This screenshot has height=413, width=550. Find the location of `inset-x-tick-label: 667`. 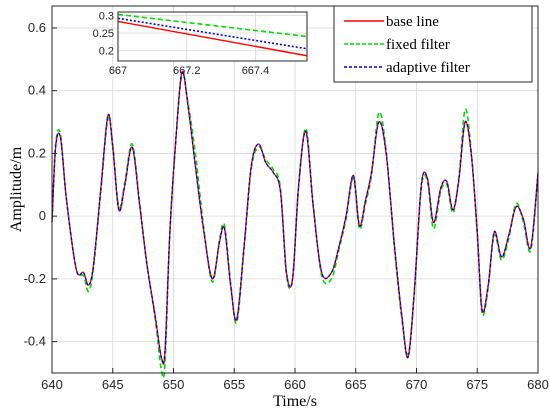

inset-x-tick-label: 667 is located at coordinates (118, 71).